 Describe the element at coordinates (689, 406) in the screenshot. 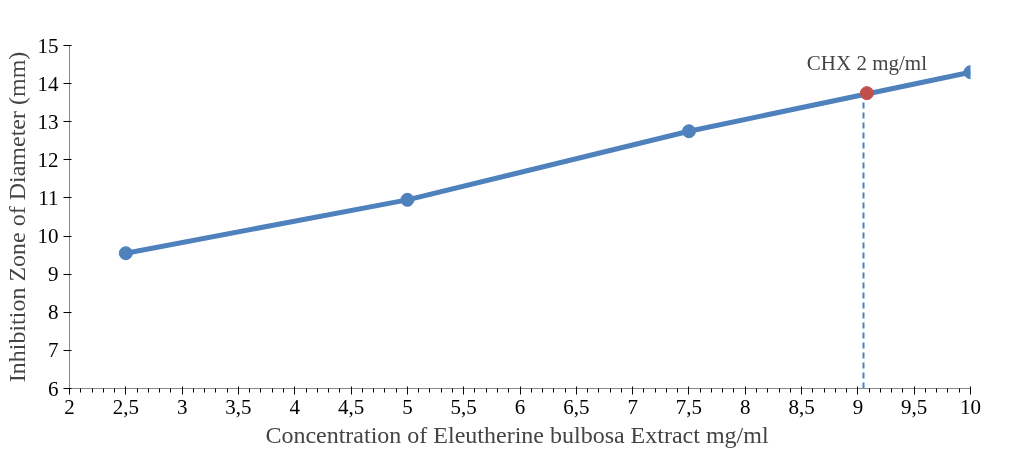

I see `x-tick-label: 7,5` at that location.